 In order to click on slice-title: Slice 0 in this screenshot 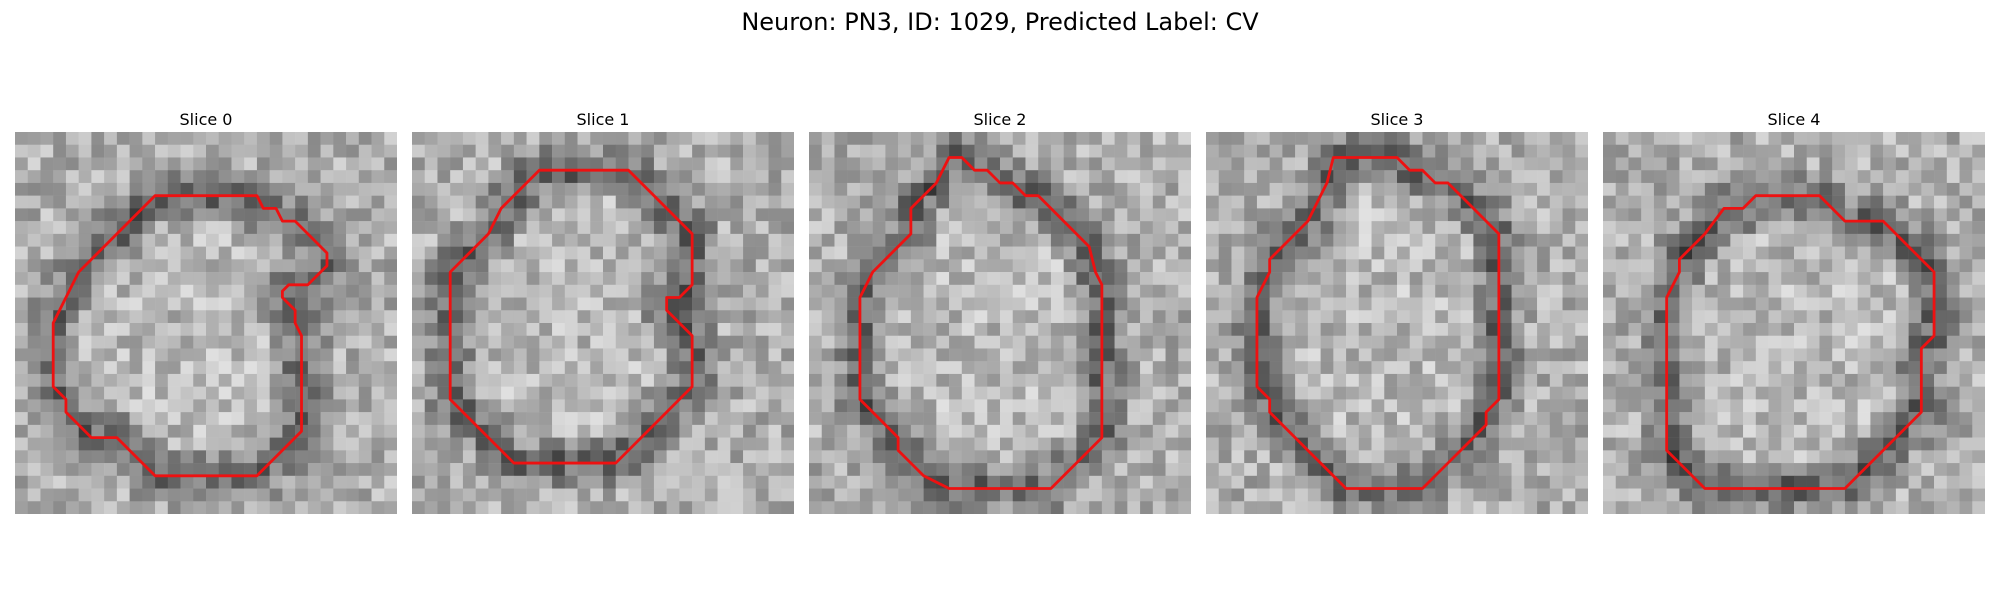, I will do `click(206, 119)`.